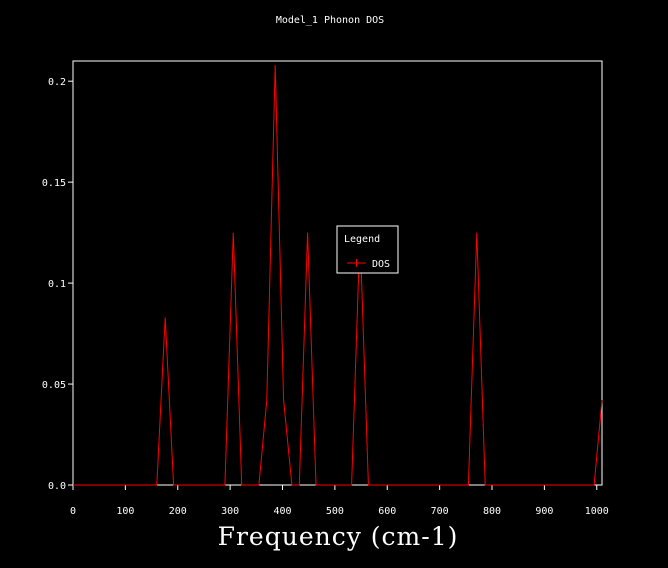 Image resolution: width=668 pixels, height=568 pixels. What do you see at coordinates (362, 239) in the screenshot?
I see `legend-title: Legend` at bounding box center [362, 239].